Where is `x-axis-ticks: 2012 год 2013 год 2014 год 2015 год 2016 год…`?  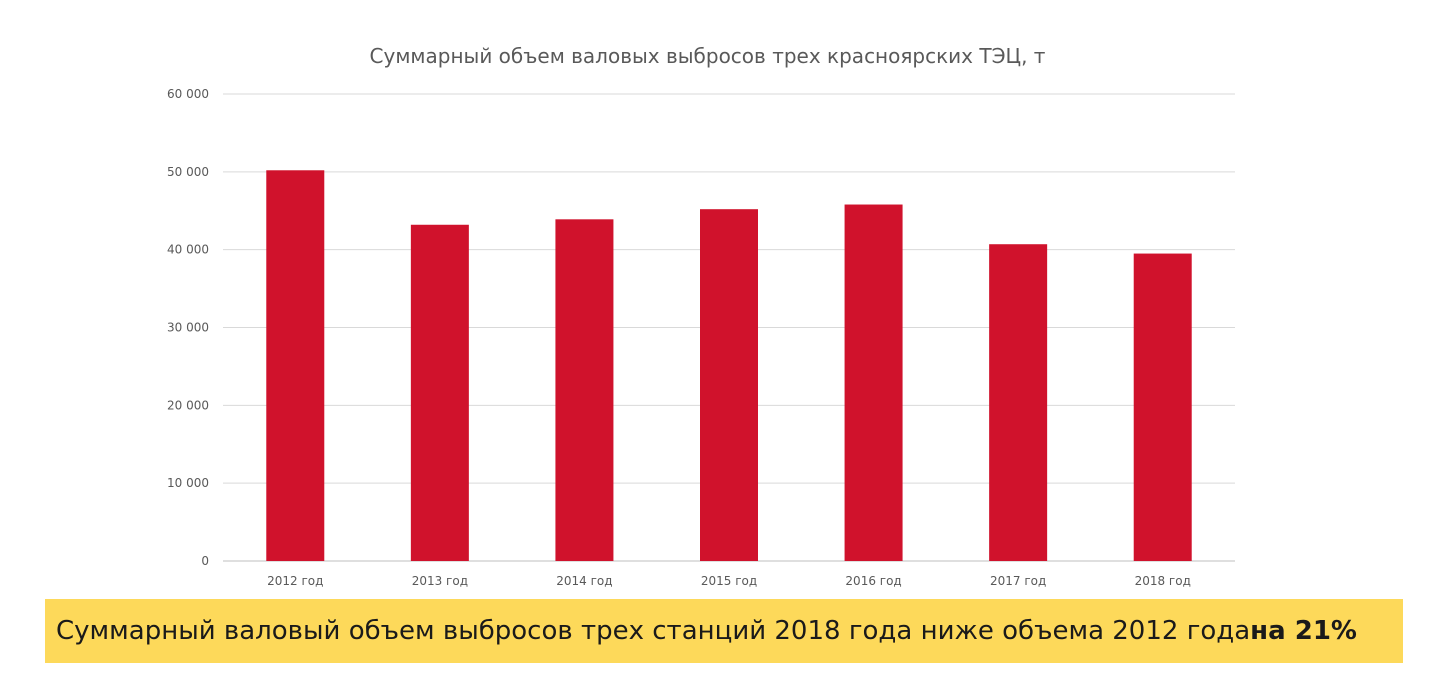 x-axis-ticks: 2012 год 2013 год 2014 год 2015 год 2016 год… is located at coordinates (729, 581).